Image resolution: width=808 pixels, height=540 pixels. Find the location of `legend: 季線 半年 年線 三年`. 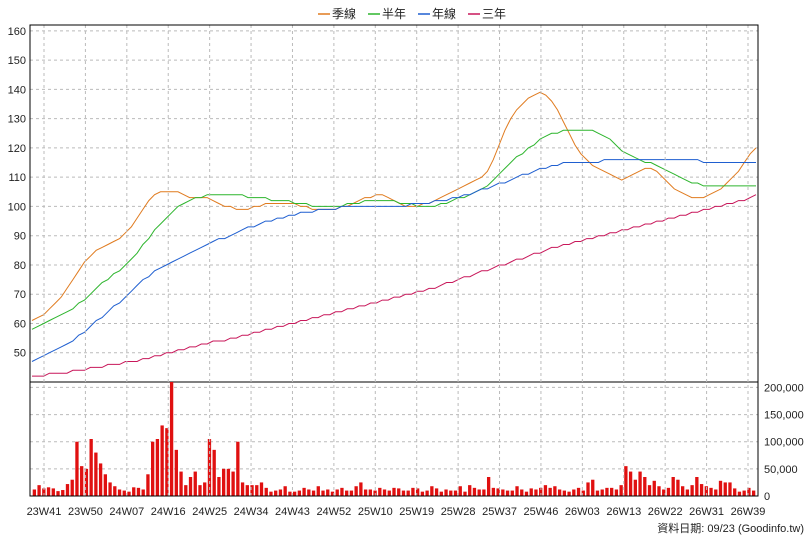

legend: 季線 半年 年線 三年 is located at coordinates (412, 13).